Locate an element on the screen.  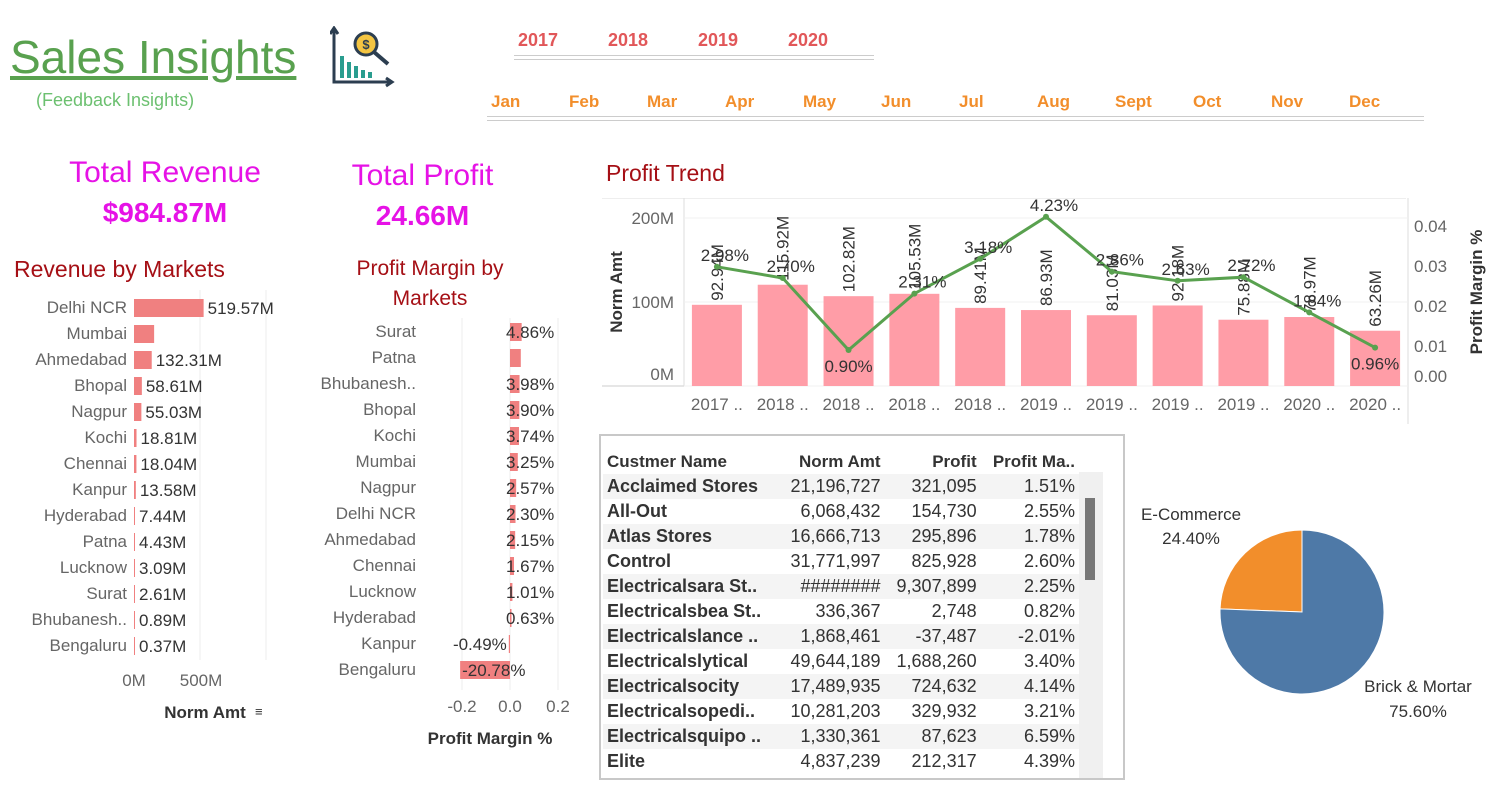
table-cell: 49,644,189 is located at coordinates (835, 661).